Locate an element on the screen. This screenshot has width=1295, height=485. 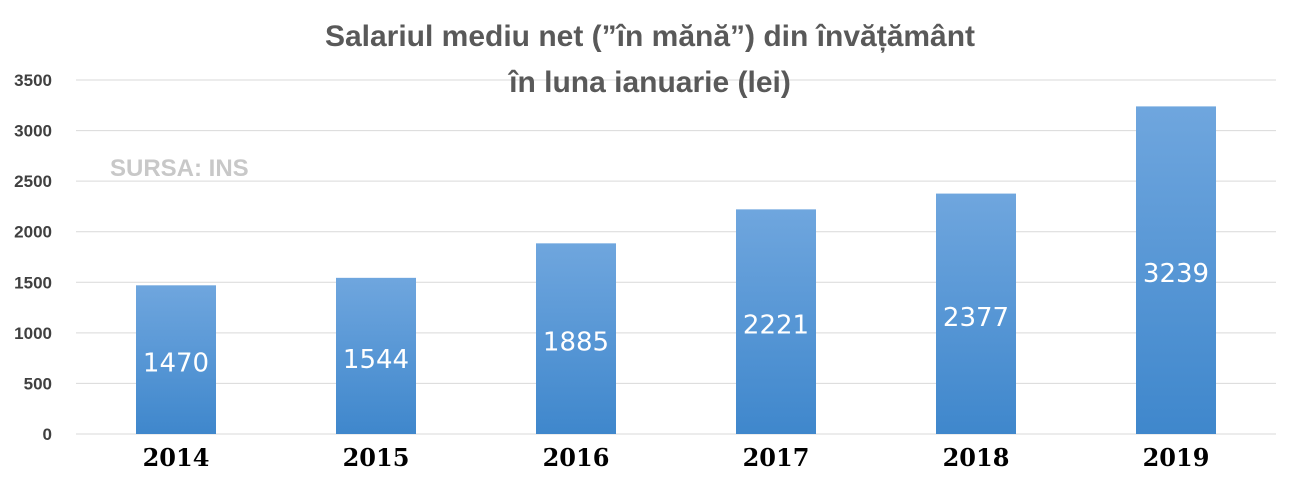
x-tick-label-2019: 2019 is located at coordinates (1176, 457).